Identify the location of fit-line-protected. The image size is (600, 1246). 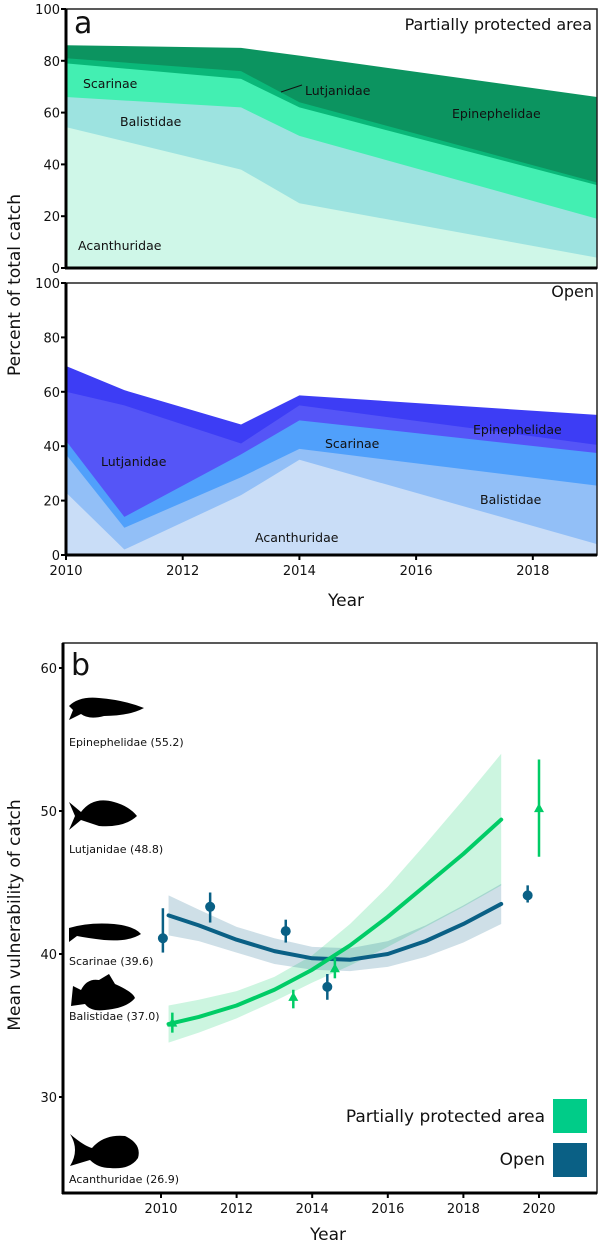
(335, 922).